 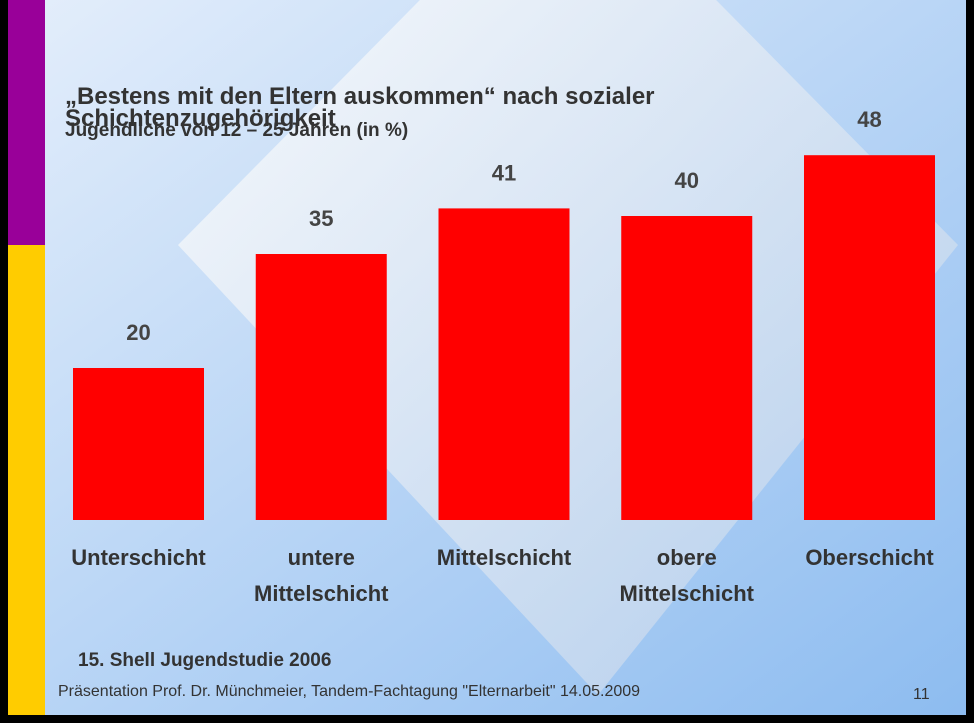 I want to click on stripe-purple, so click(x=26, y=122).